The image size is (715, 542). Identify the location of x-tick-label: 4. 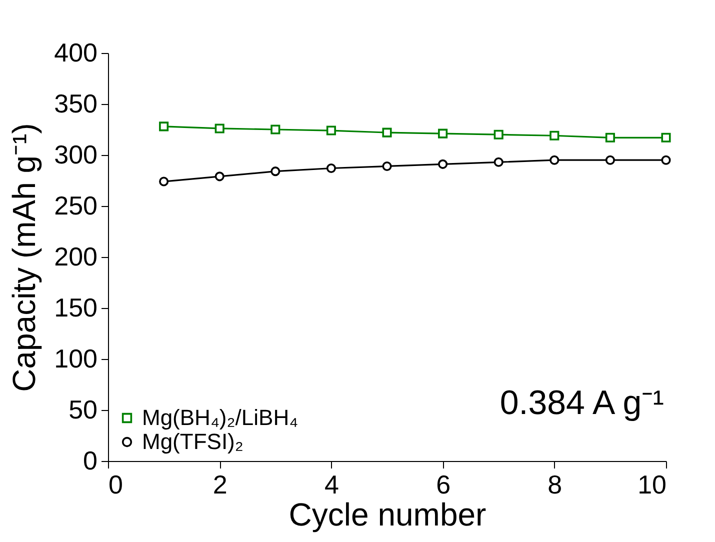
(331, 485).